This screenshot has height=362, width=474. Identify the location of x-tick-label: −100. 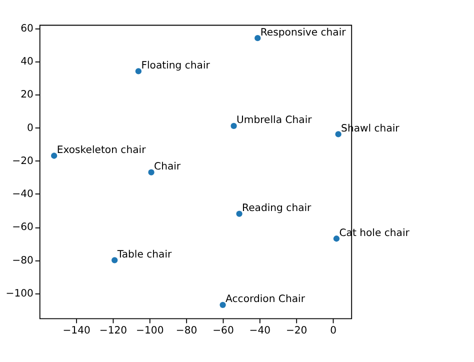
(150, 330).